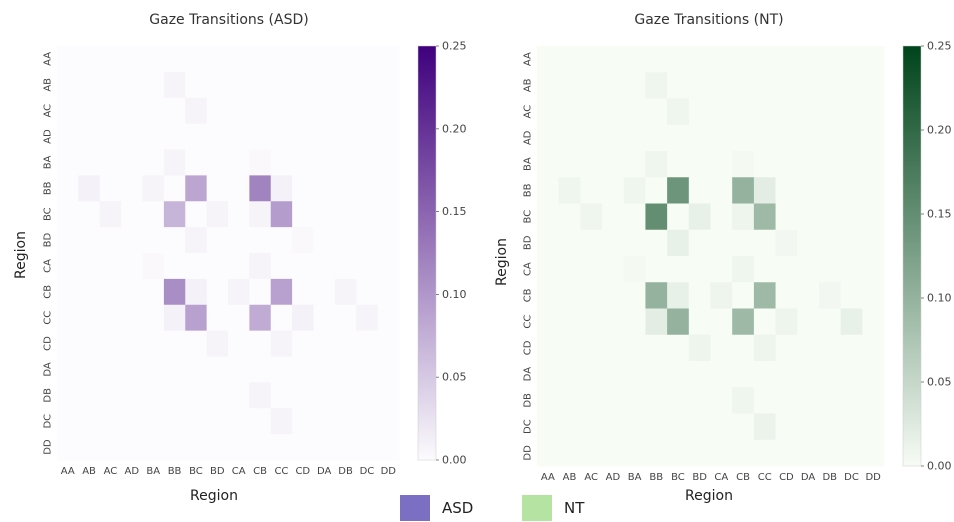  What do you see at coordinates (613, 374) in the screenshot?
I see `heatmap-cell-nt-DA-AD` at bounding box center [613, 374].